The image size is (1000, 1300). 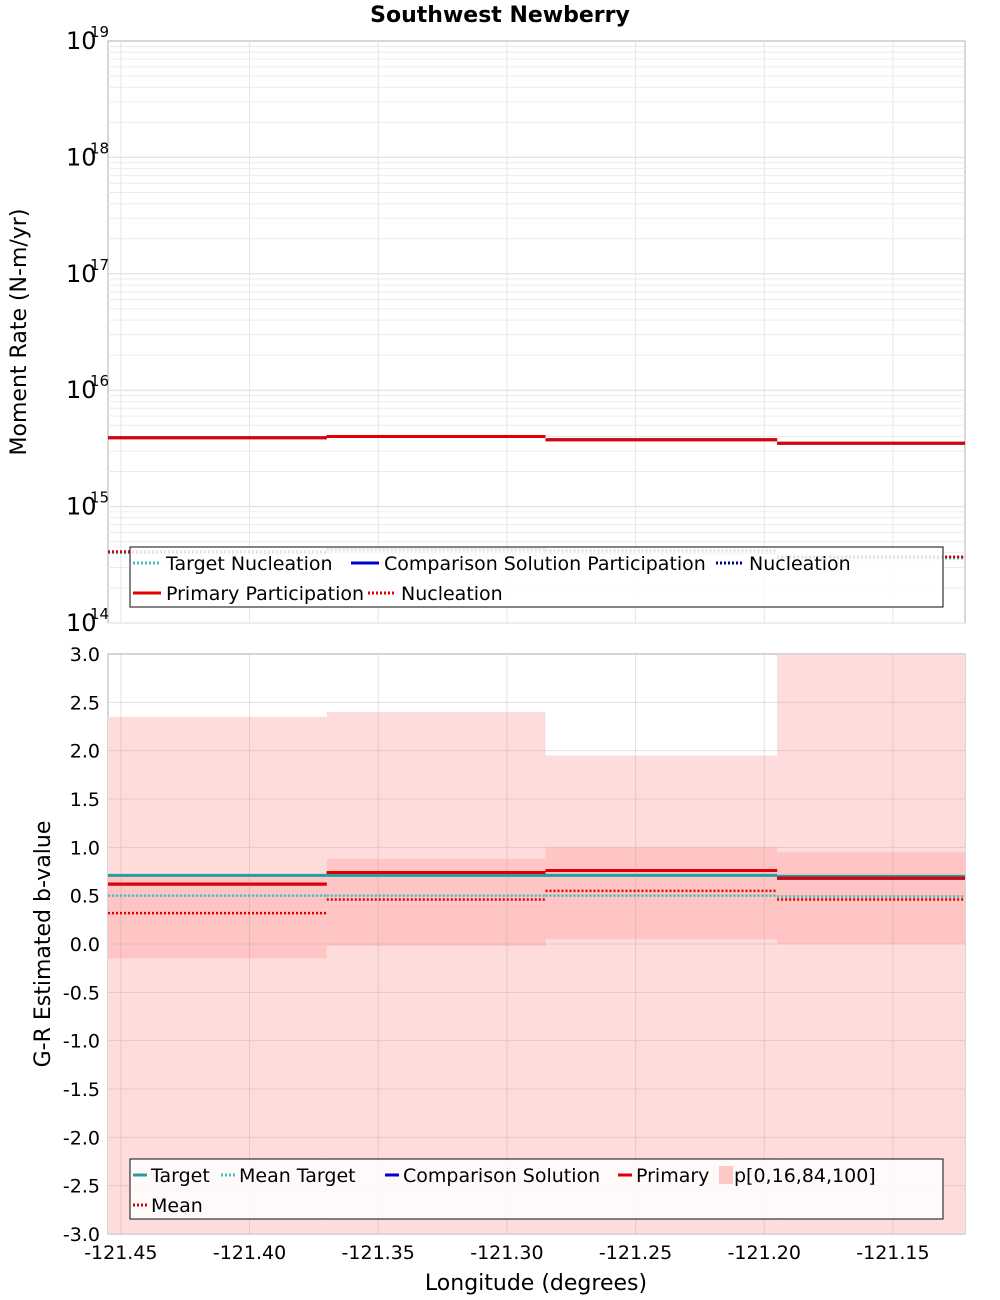 What do you see at coordinates (81, 1090) in the screenshot?
I see `bottom-y-tick-label: -1.5` at bounding box center [81, 1090].